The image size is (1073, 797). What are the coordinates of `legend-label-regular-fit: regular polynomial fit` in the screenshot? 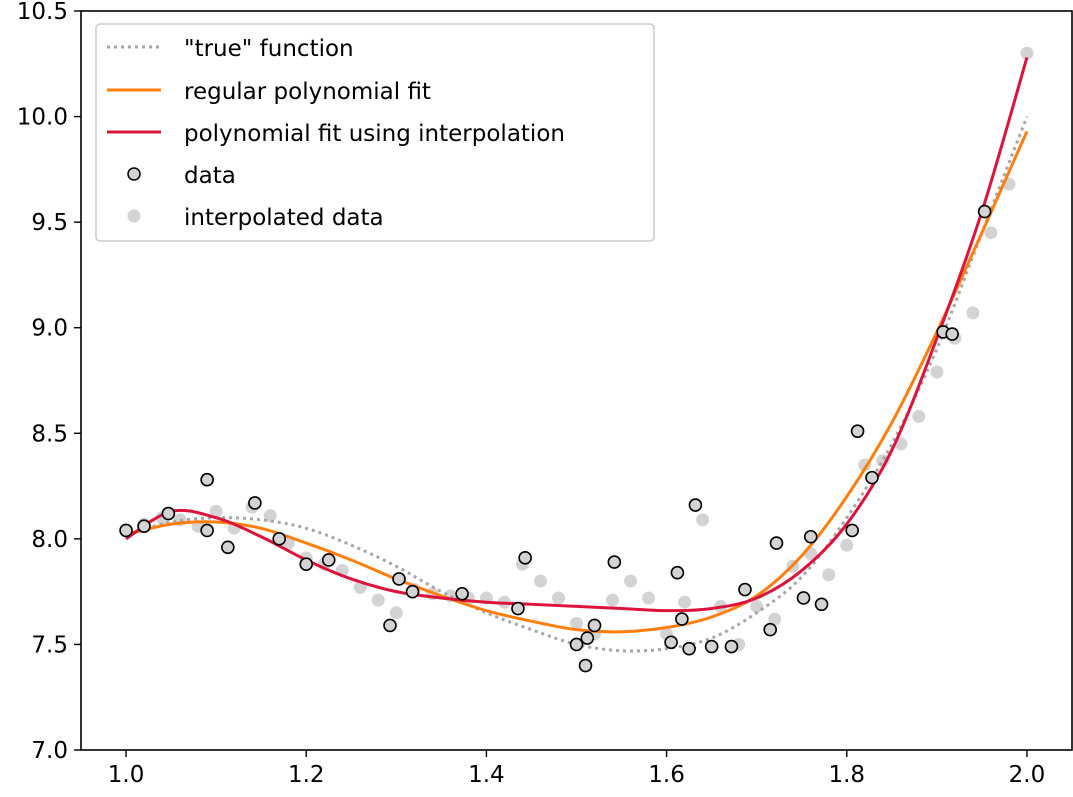 It's located at (307, 92).